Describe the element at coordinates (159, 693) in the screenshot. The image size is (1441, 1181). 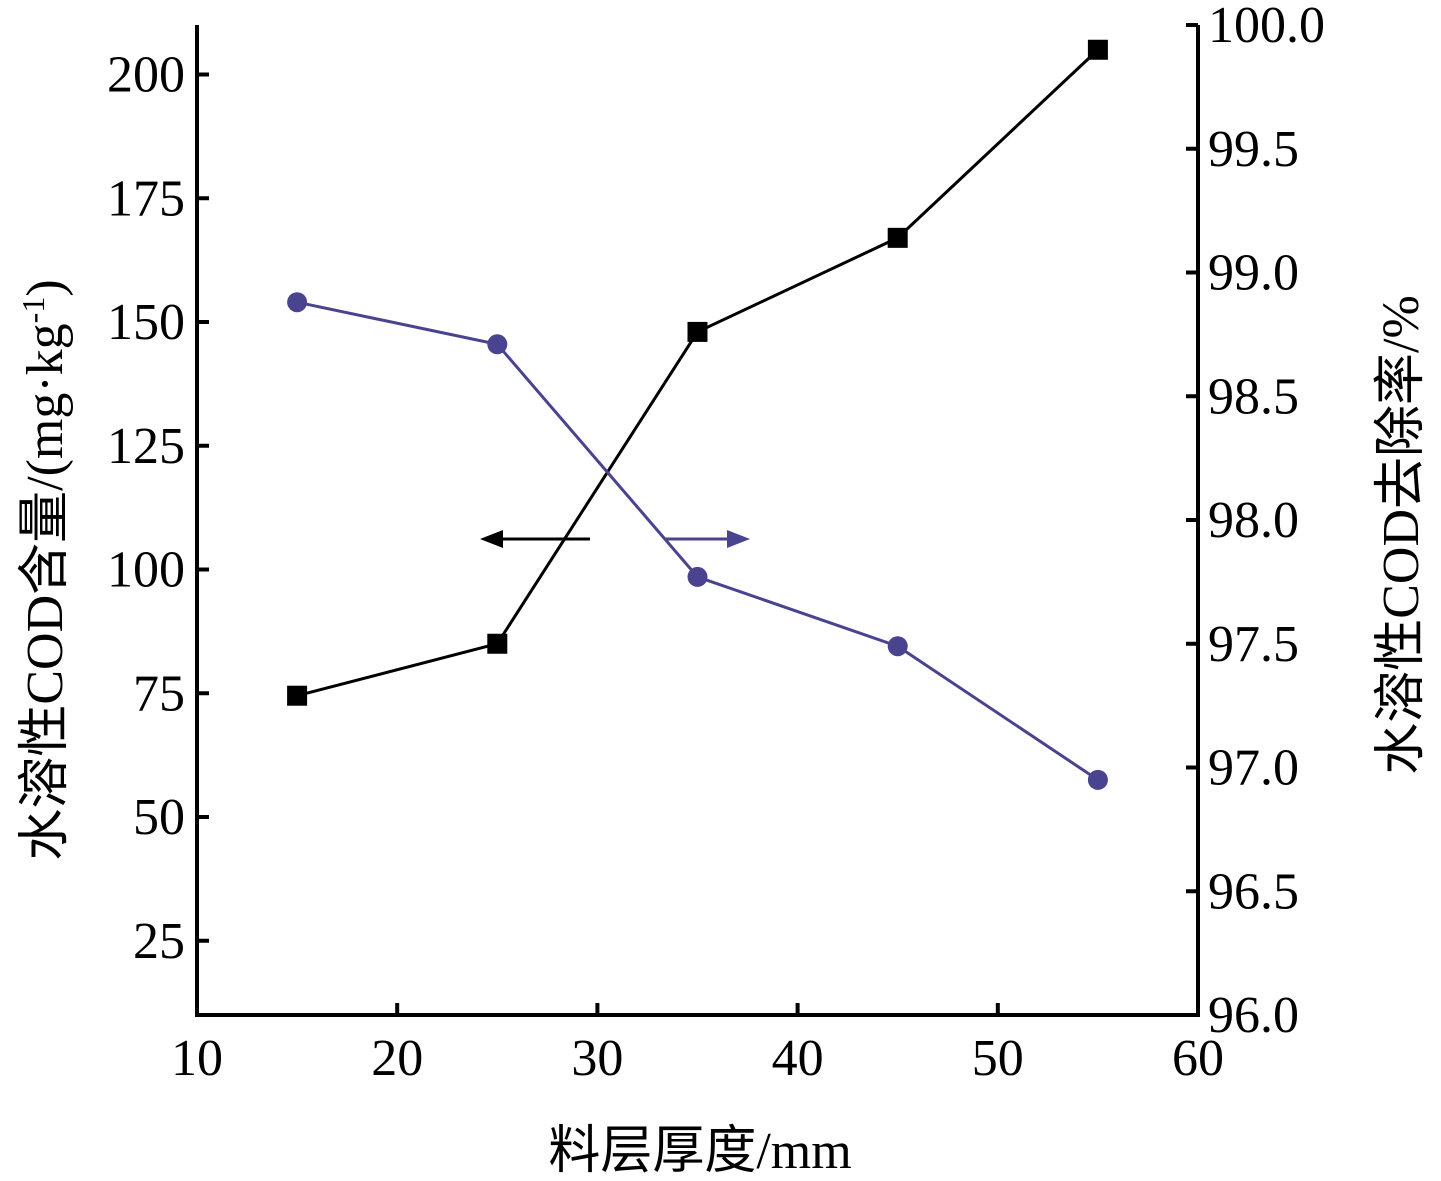
I see `y-left-tick-label: 75` at that location.